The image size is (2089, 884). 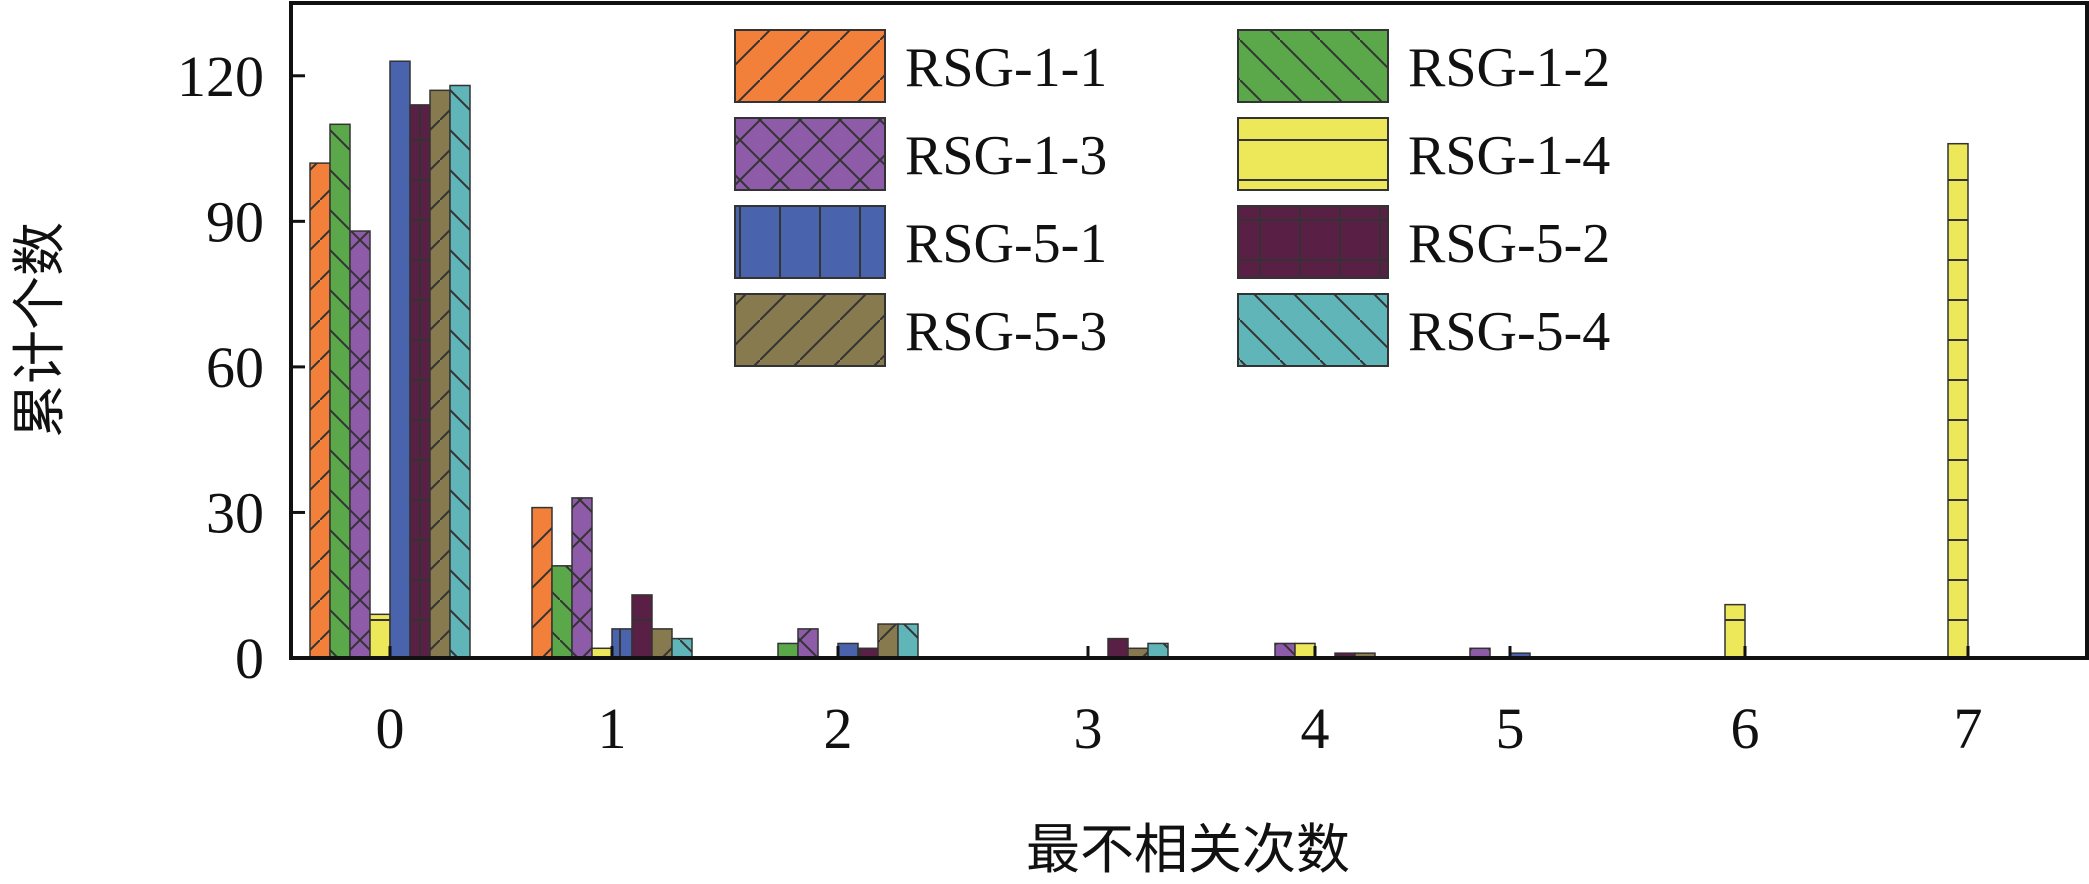 I want to click on y-axis-title: 累计个数, so click(x=39, y=330).